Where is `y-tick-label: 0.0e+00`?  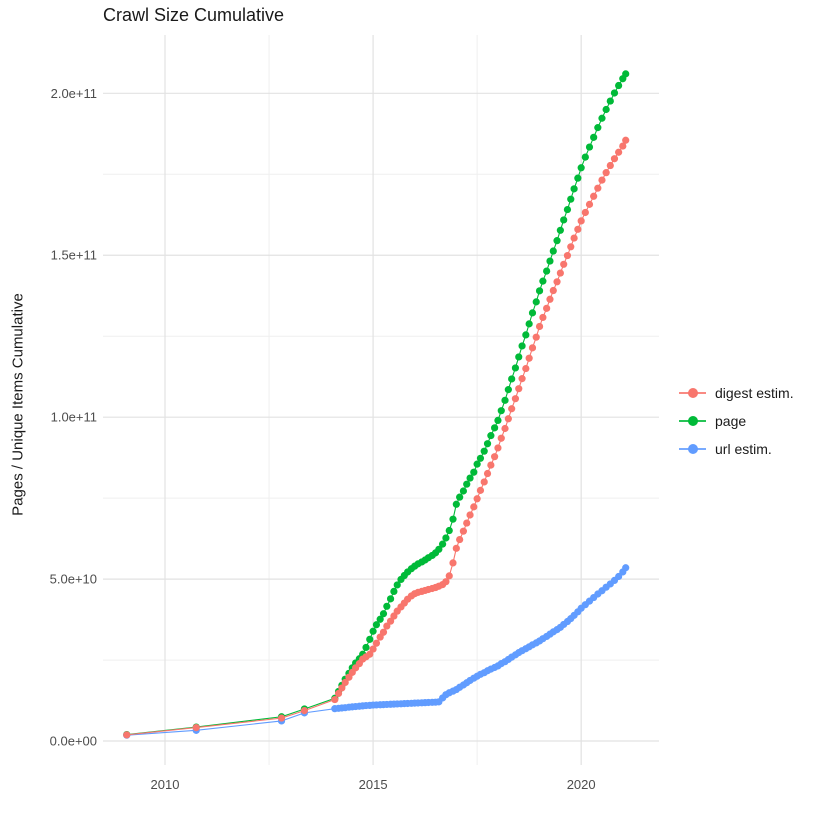 y-tick-label: 0.0e+00 is located at coordinates (73, 741).